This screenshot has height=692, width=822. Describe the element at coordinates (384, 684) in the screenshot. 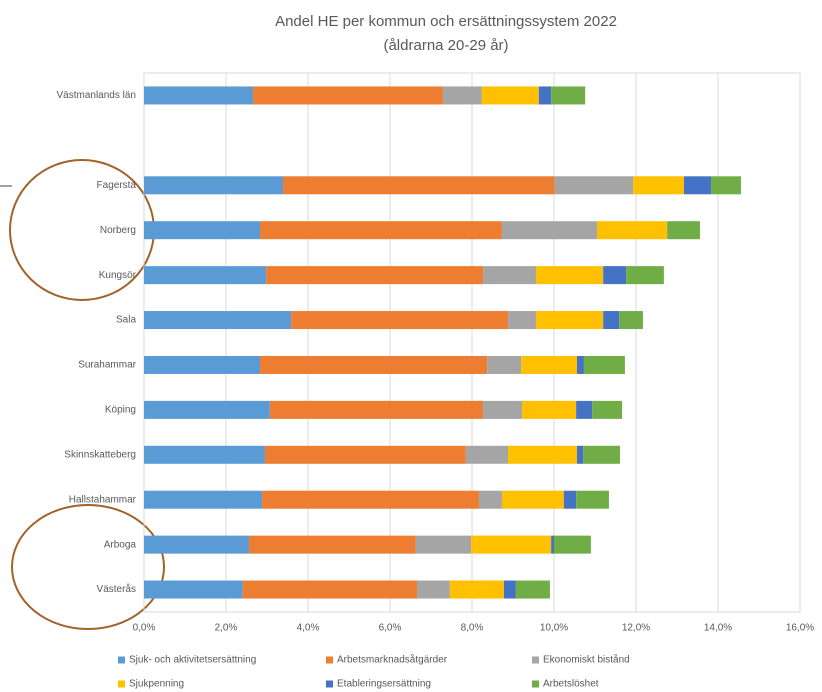

I see `legend-label: Etableringsersättning` at that location.